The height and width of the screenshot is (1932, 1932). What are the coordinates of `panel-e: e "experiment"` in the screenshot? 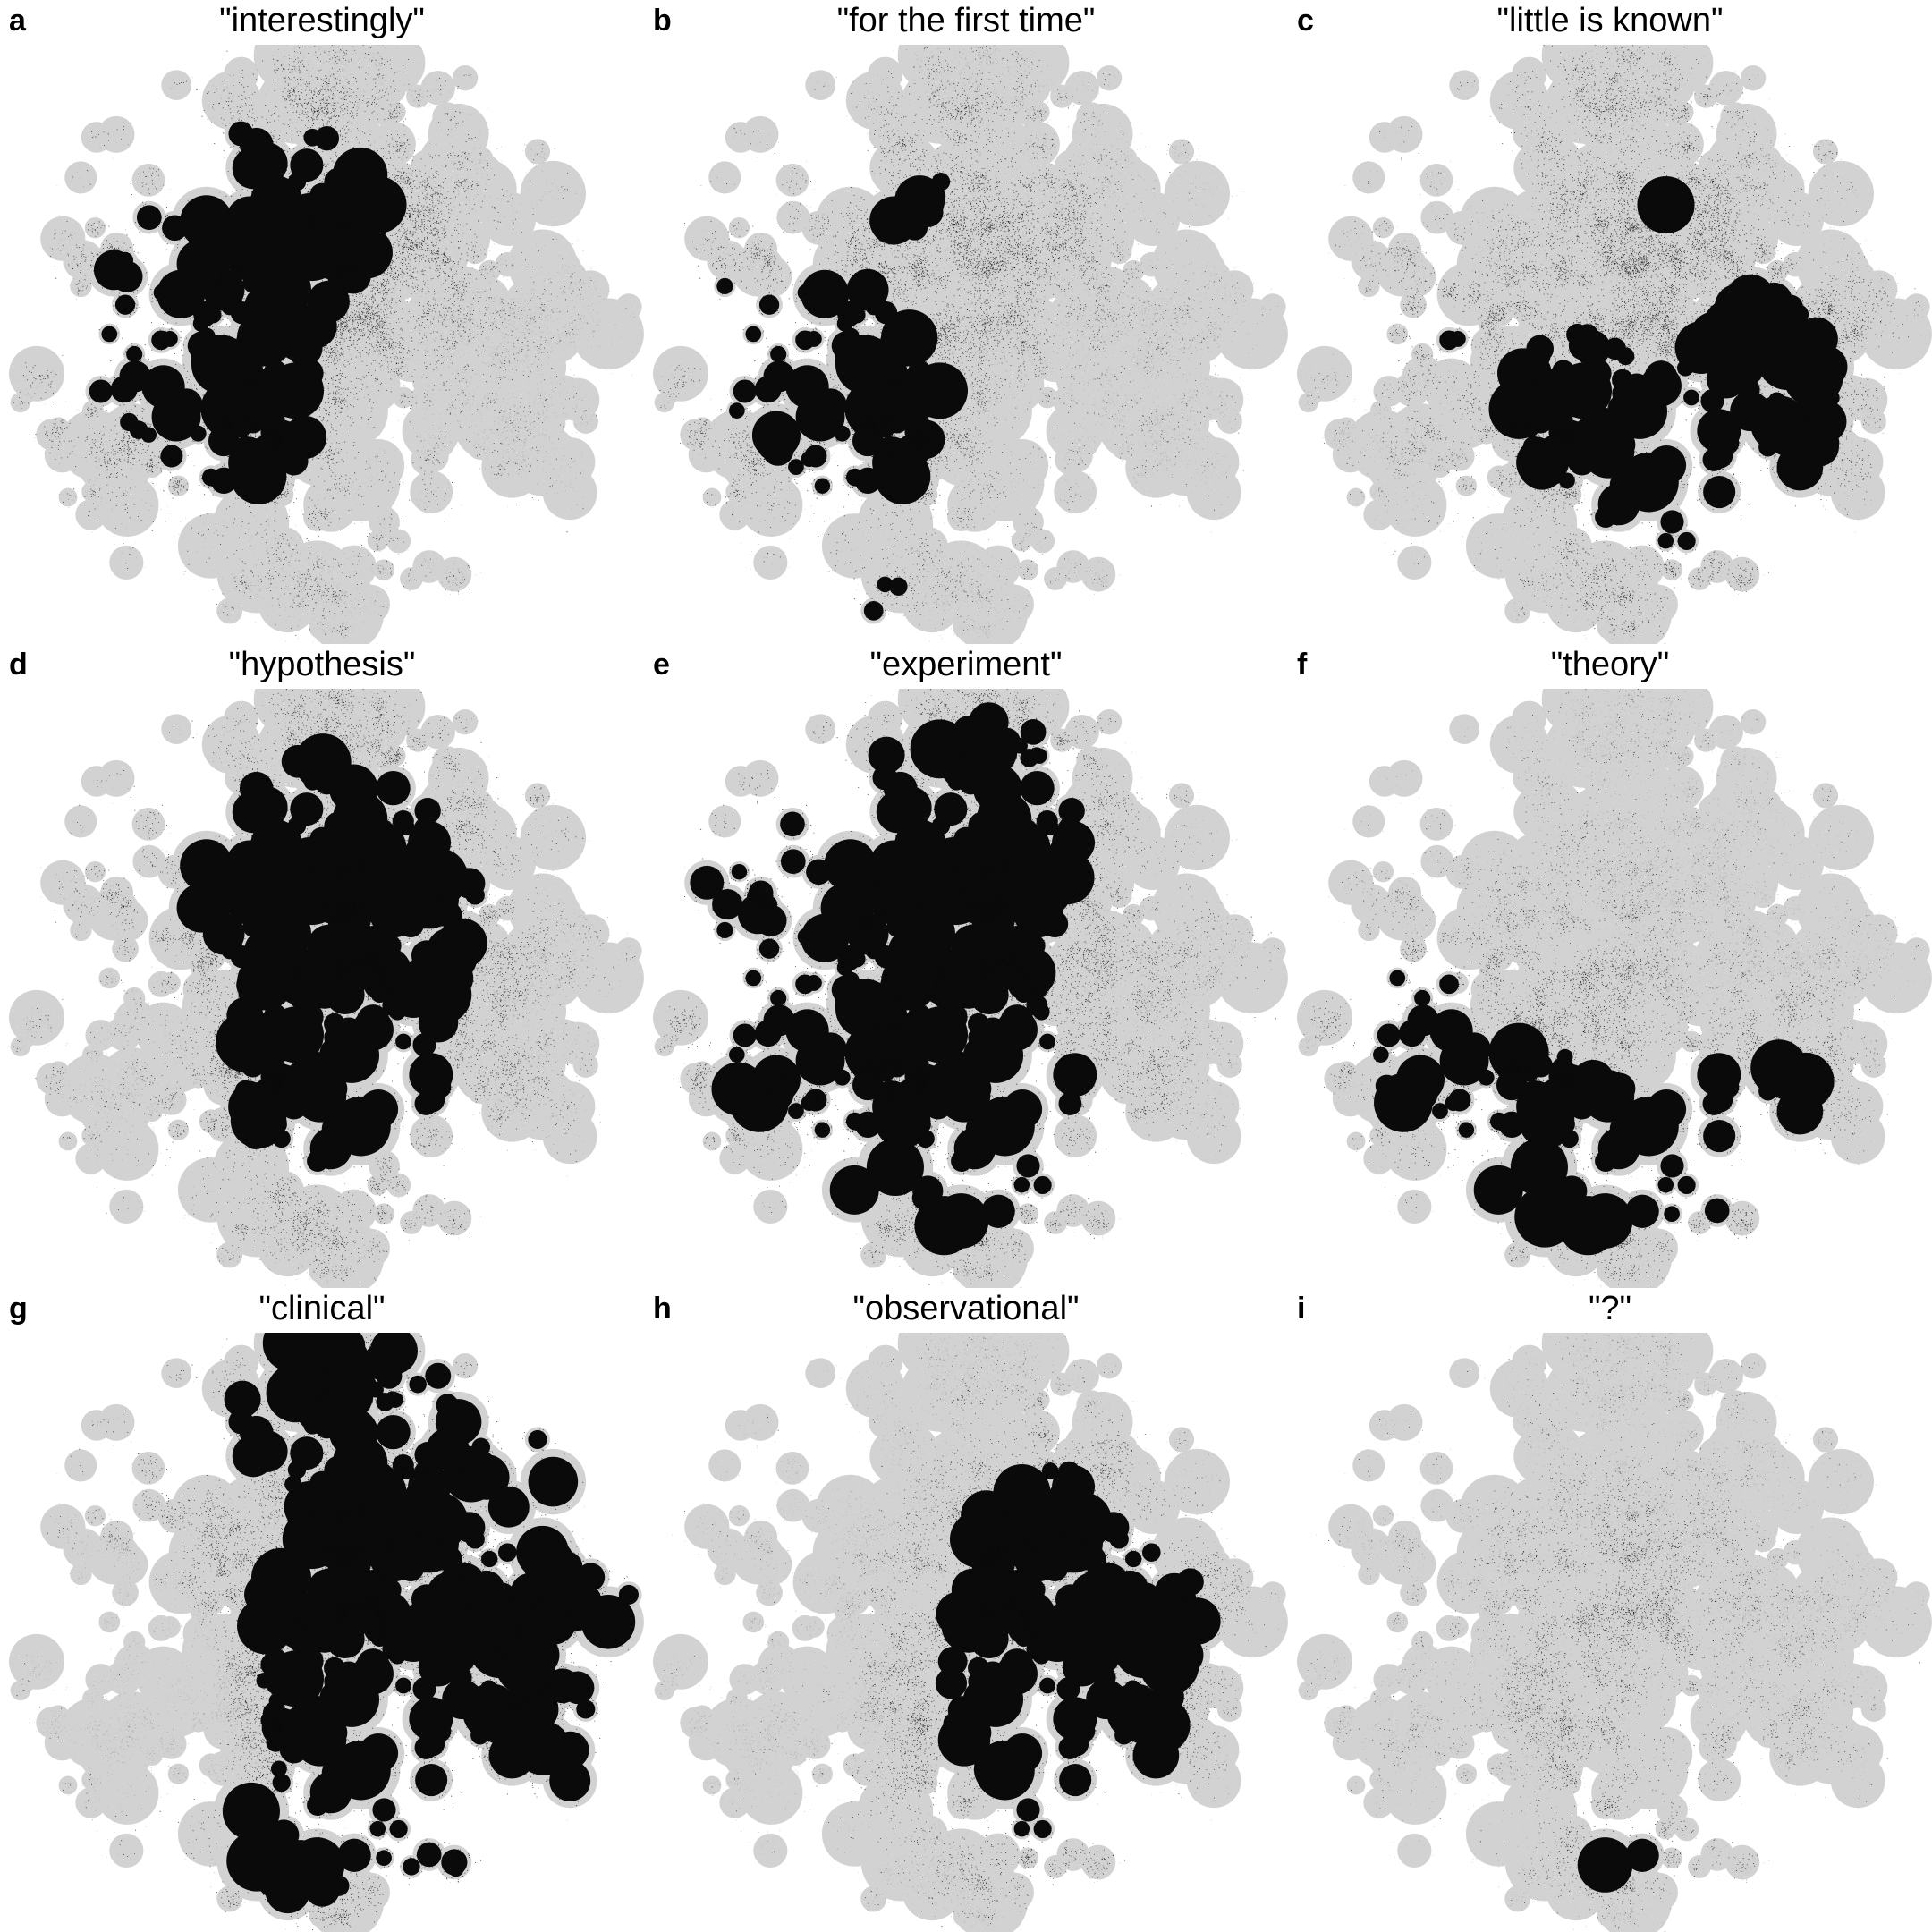 It's located at (966, 966).